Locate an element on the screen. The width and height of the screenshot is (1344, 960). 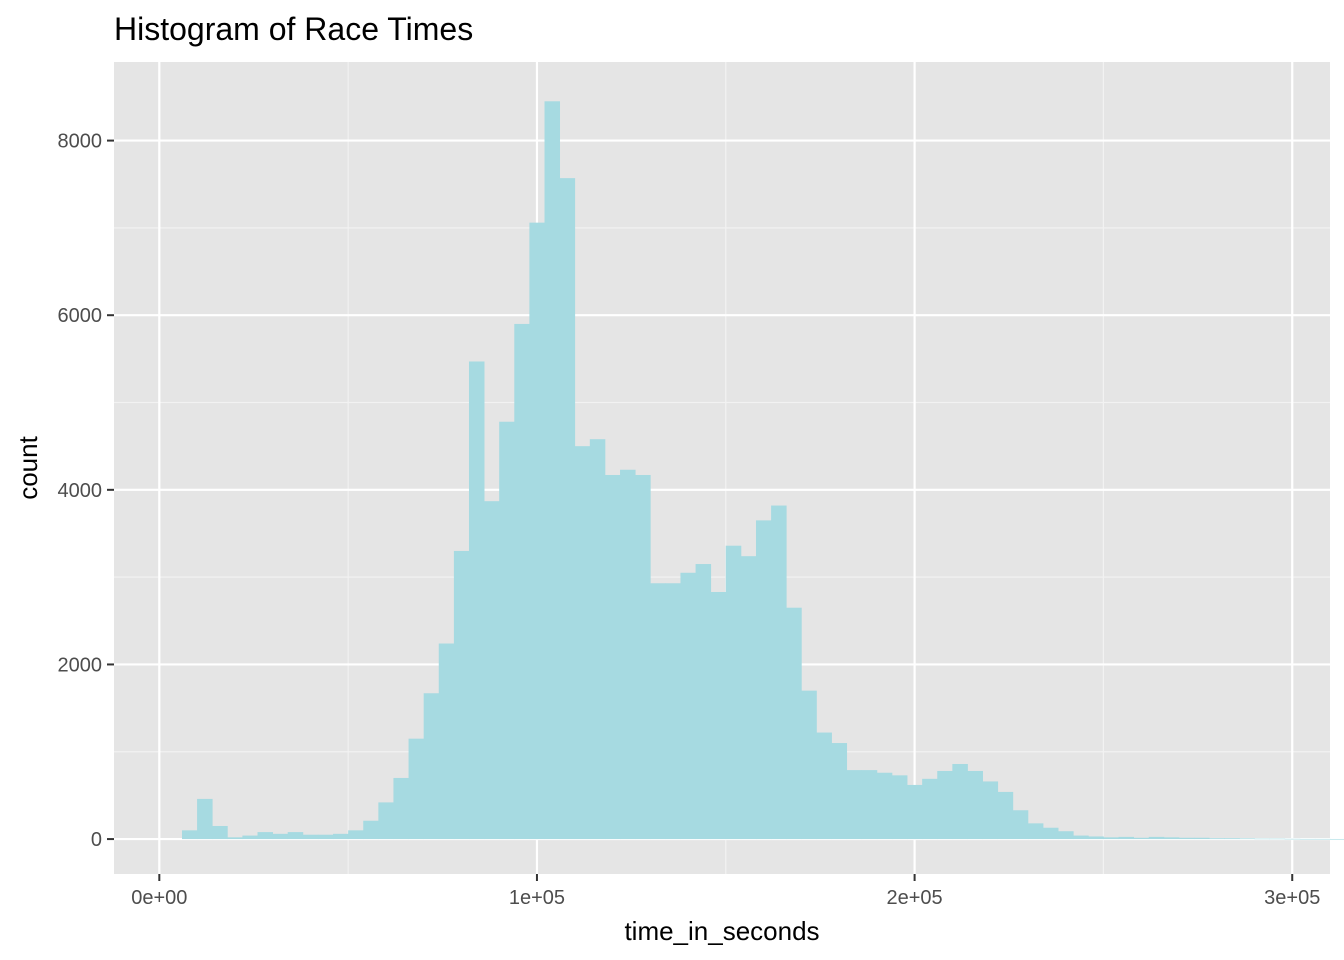
y-tick-label: 8000 is located at coordinates (80, 142).